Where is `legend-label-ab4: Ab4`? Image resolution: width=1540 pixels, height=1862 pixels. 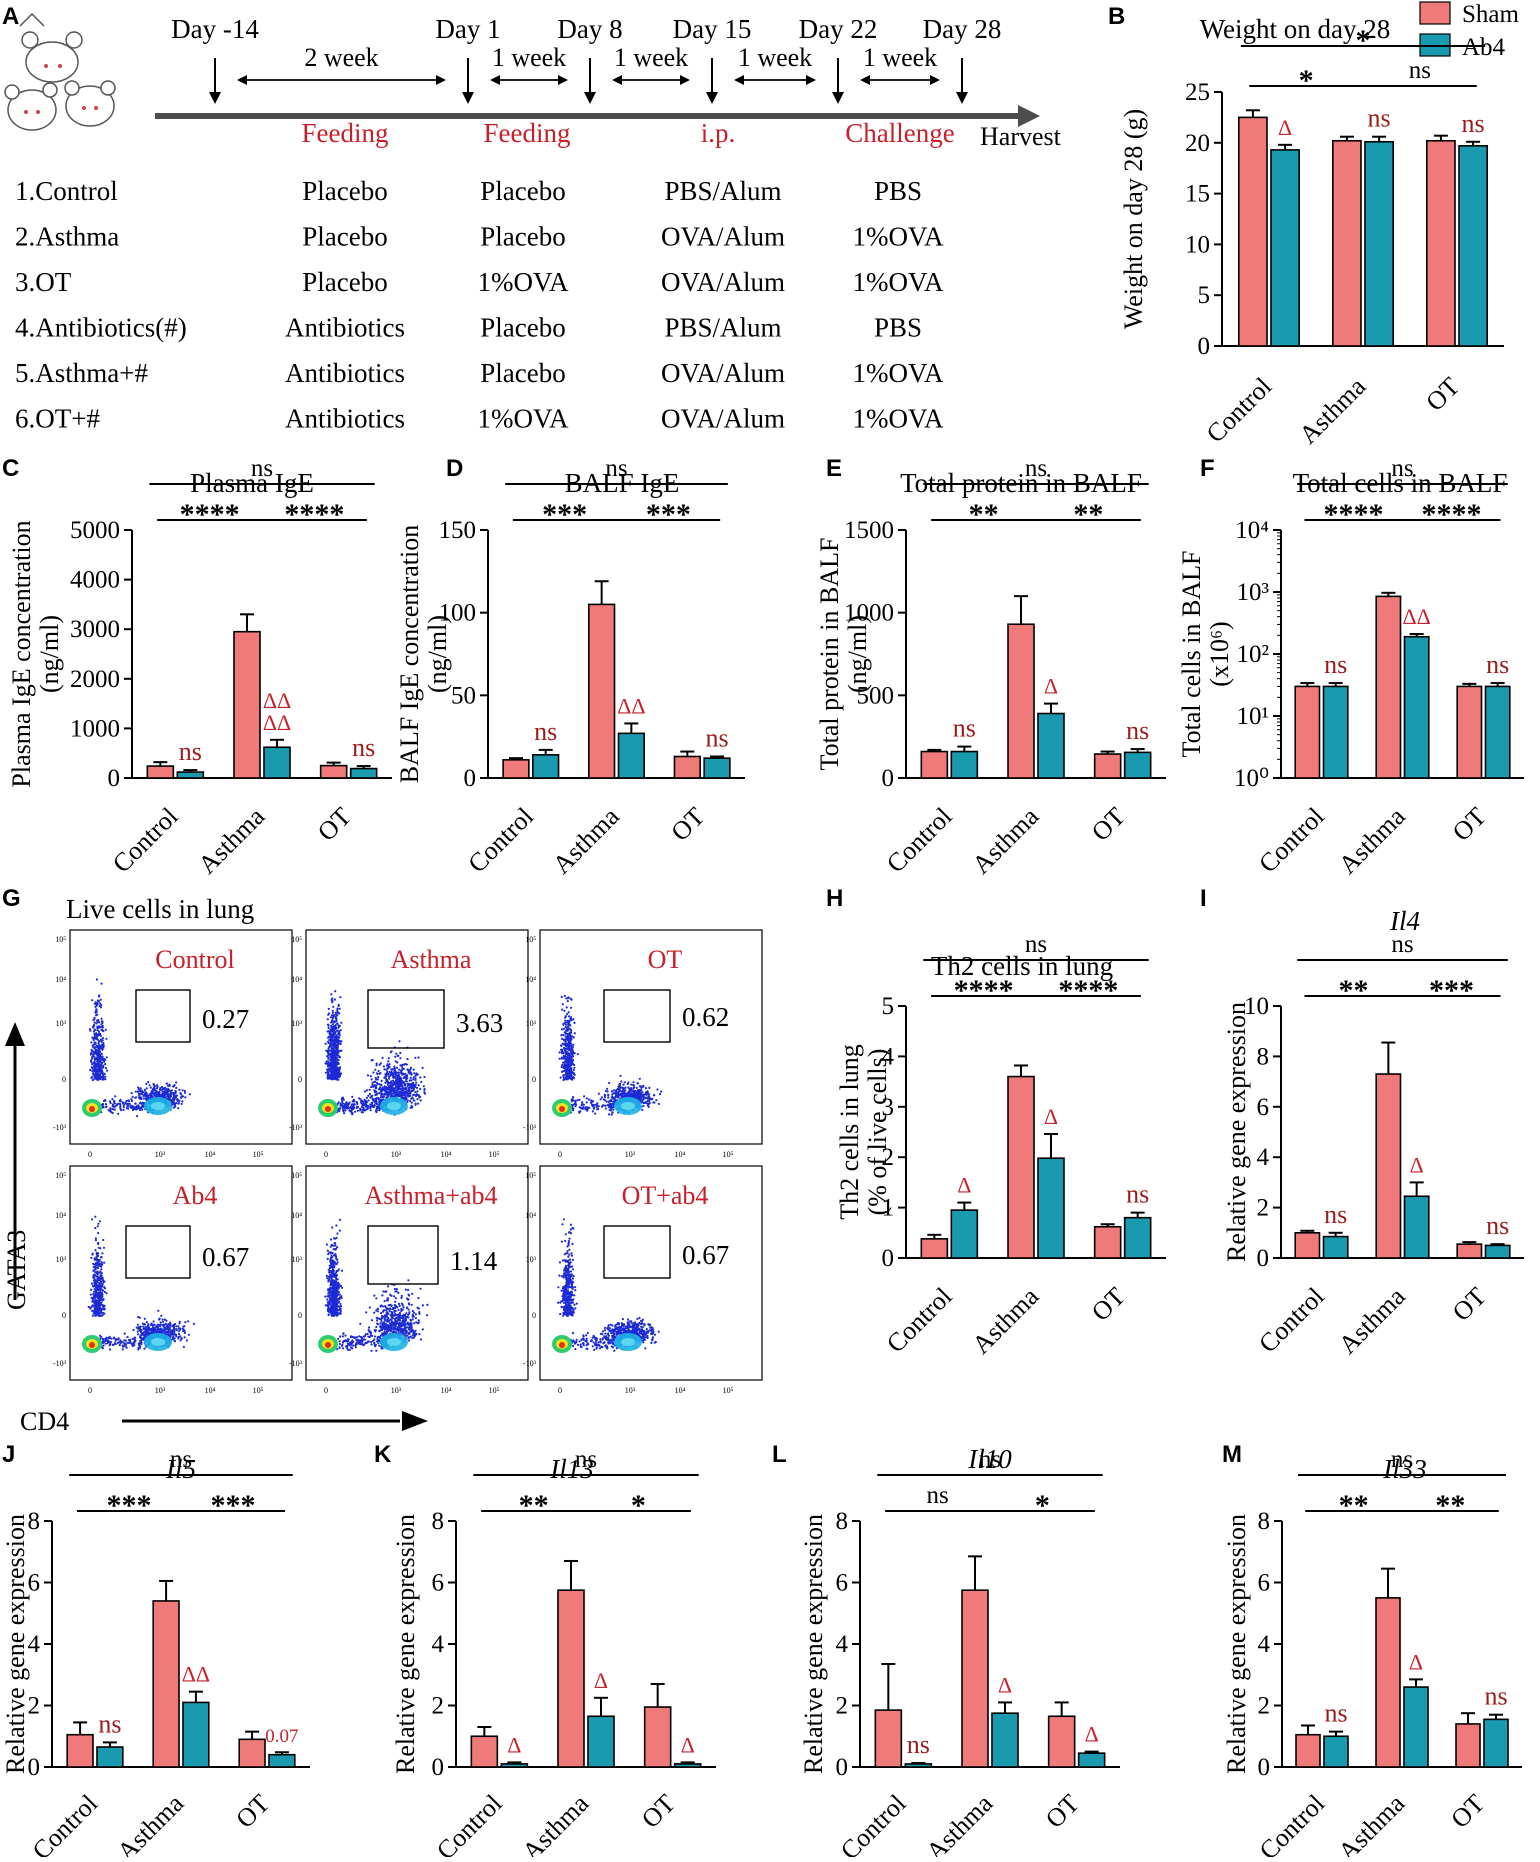 legend-label-ab4: Ab4 is located at coordinates (1484, 47).